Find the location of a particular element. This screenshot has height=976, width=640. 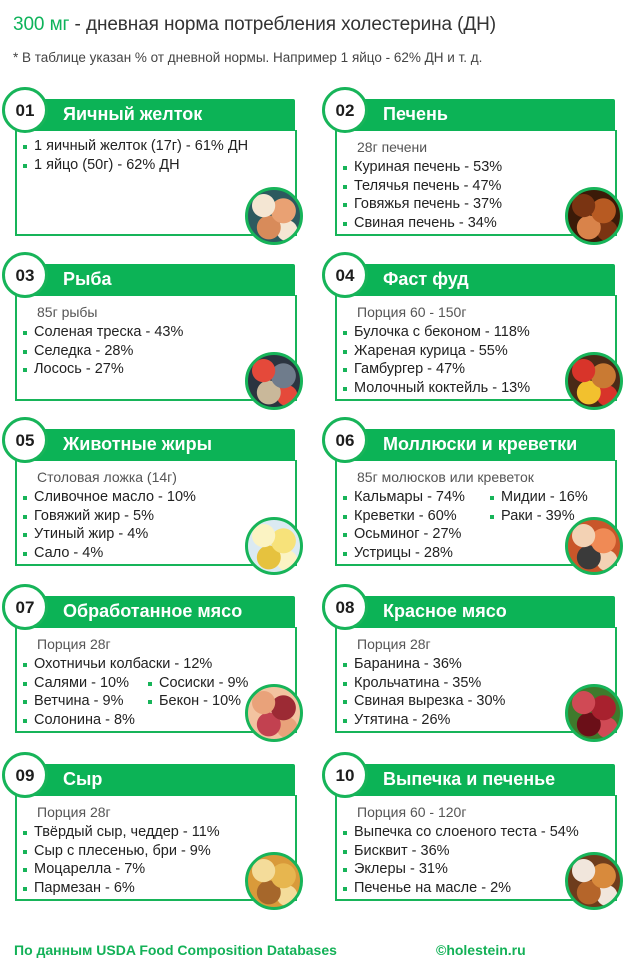

card-number: 03 is located at coordinates (25, 275).